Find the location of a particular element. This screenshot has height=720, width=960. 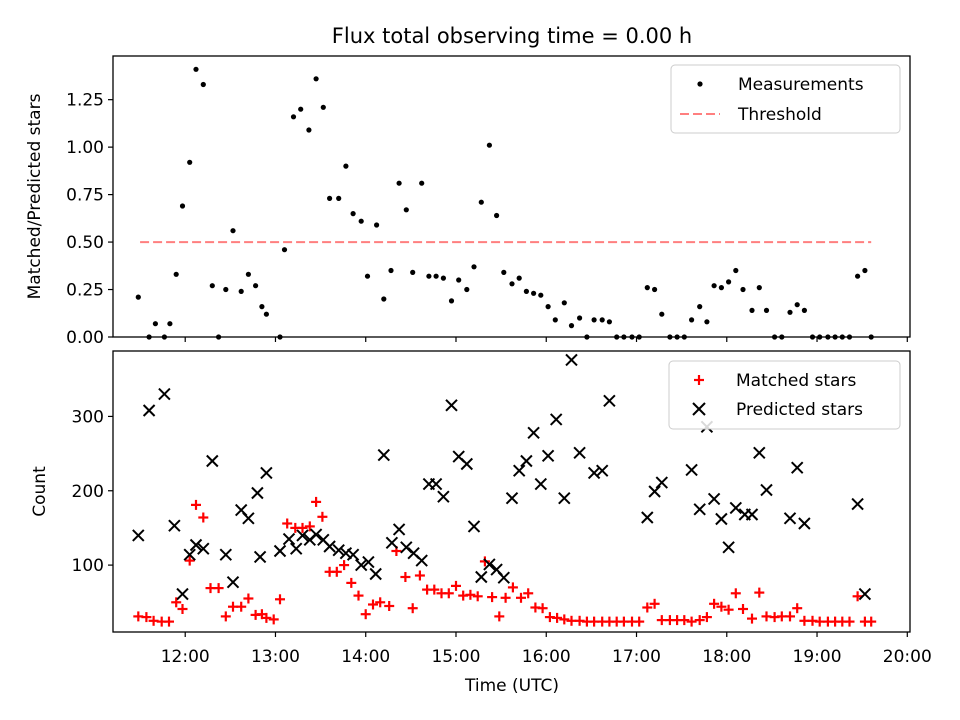

predicted-legend-label: Predicted stars is located at coordinates (799, 410).